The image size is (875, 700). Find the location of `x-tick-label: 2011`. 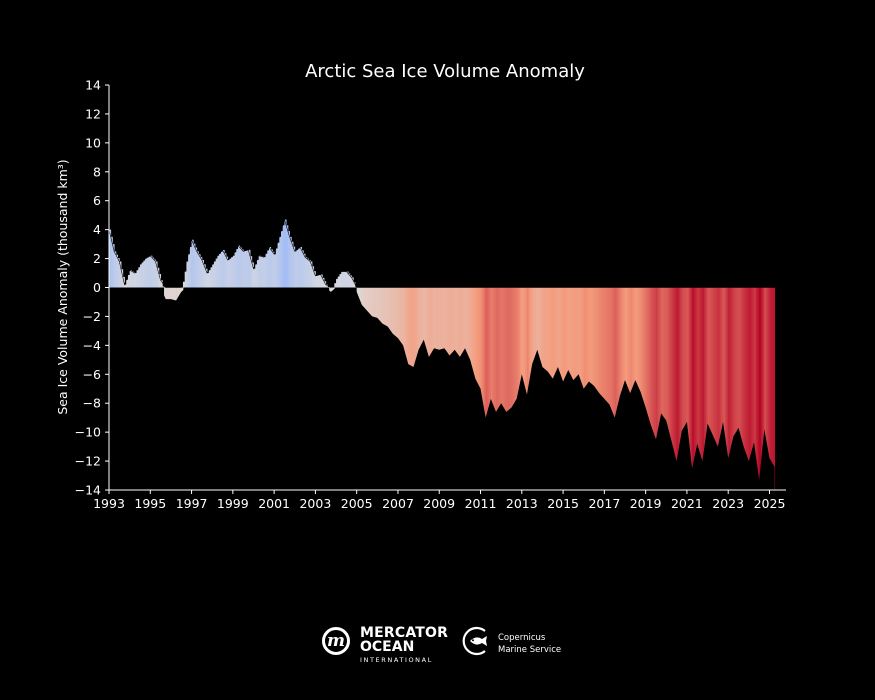

x-tick-label: 2011 is located at coordinates (481, 503).